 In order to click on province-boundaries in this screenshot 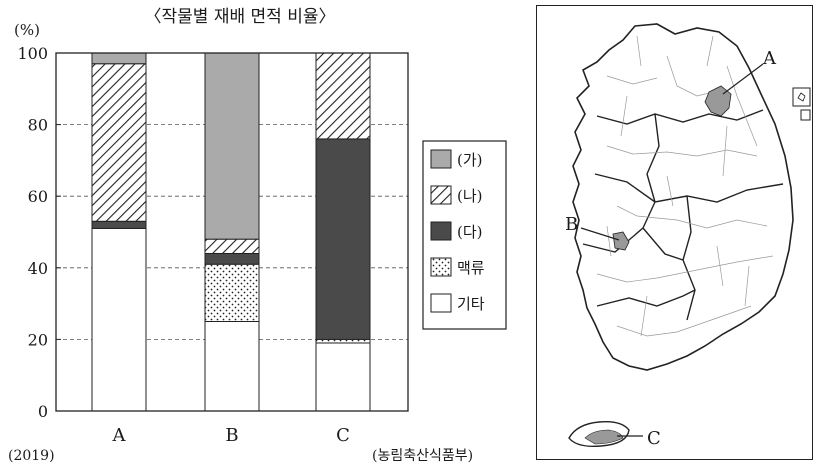, I will do `click(683, 215)`.